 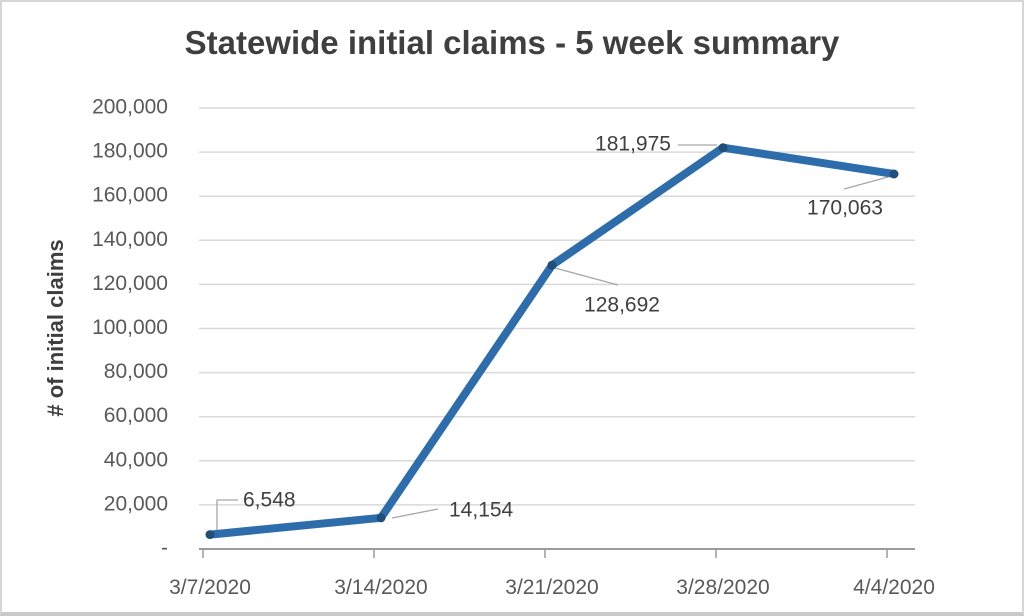 I want to click on data-point-label: 128,692, so click(x=622, y=305).